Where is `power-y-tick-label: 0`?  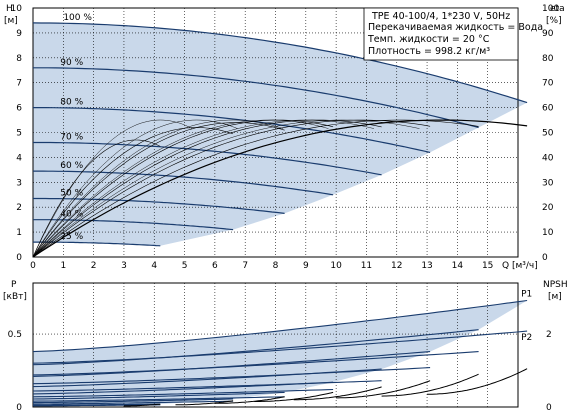
power-y-tick-label: 0 is located at coordinates (19, 408).